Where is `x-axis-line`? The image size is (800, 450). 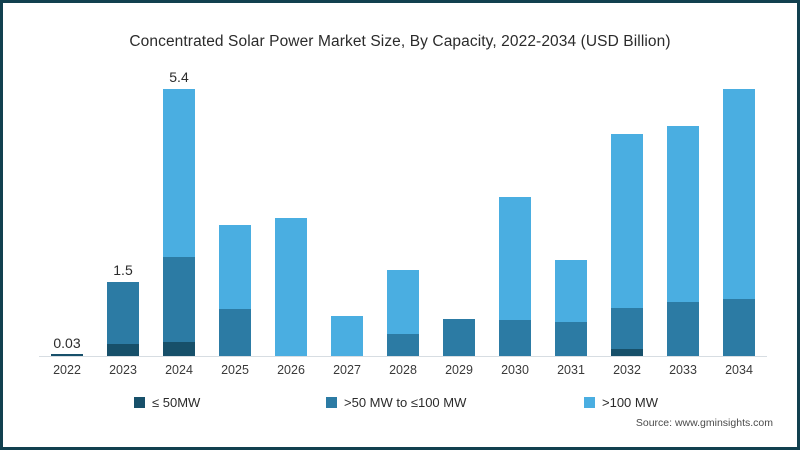
x-axis-line is located at coordinates (403, 356).